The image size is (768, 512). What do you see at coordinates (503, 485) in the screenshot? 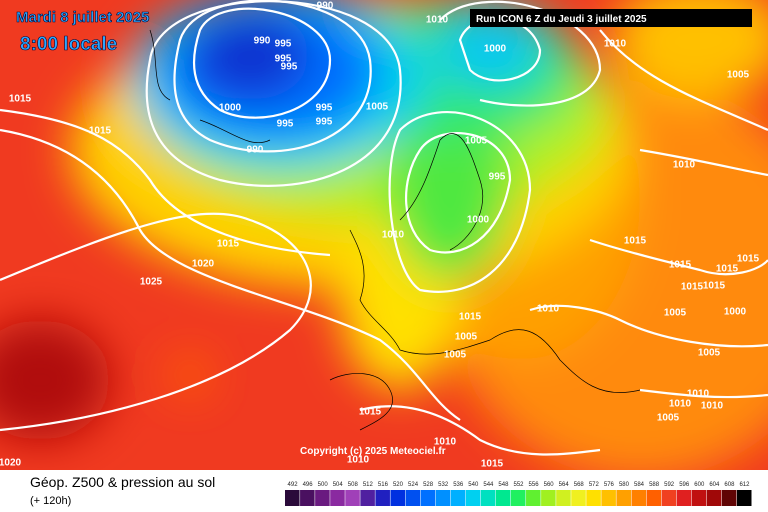
I see `colorbar-label: 548` at bounding box center [503, 485].